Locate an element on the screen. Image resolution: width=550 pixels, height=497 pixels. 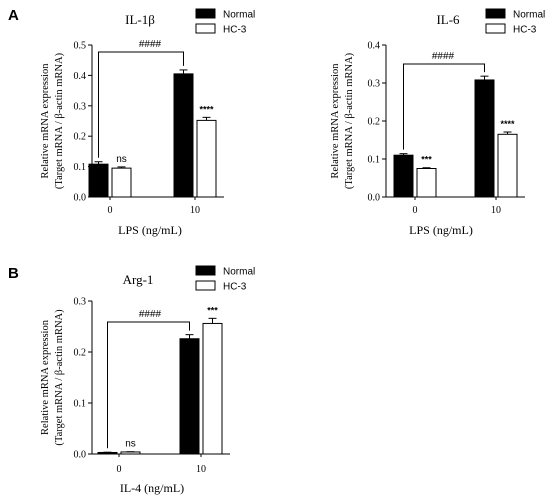
chart-title: Arg-1 is located at coordinates (138, 279).